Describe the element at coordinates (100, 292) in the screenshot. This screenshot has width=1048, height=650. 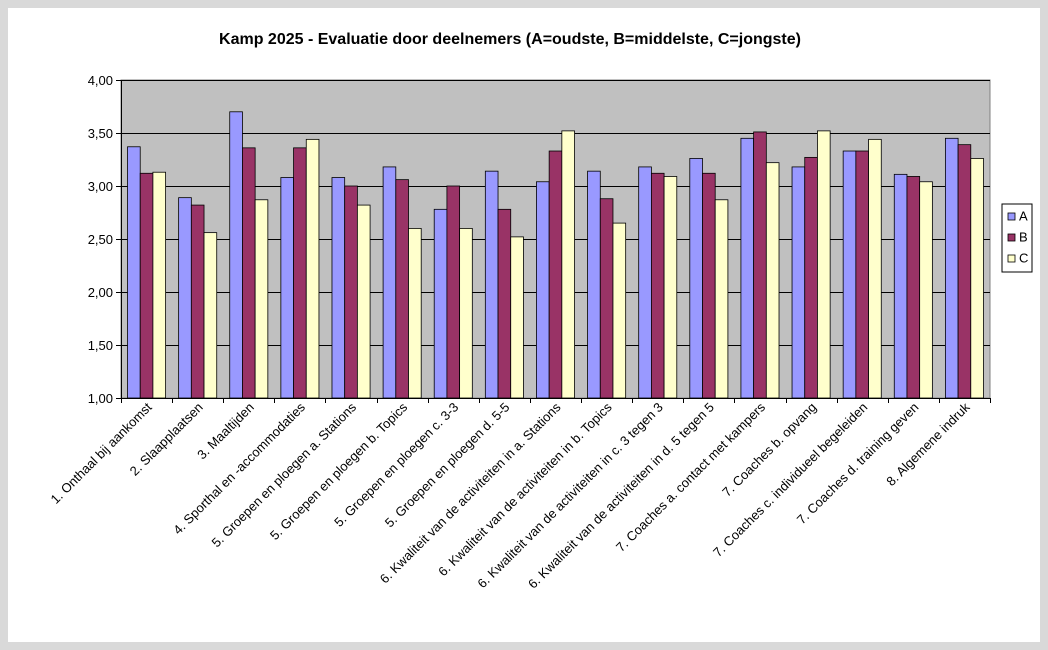
I see `y-tick-label: 2,00` at that location.